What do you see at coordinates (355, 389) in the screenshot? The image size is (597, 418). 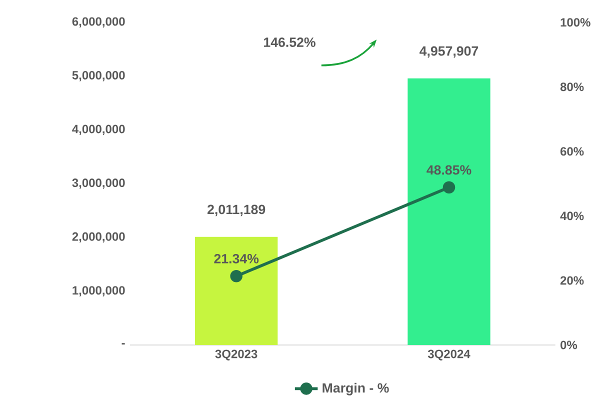 I see `legend-label: Margin - %` at bounding box center [355, 389].